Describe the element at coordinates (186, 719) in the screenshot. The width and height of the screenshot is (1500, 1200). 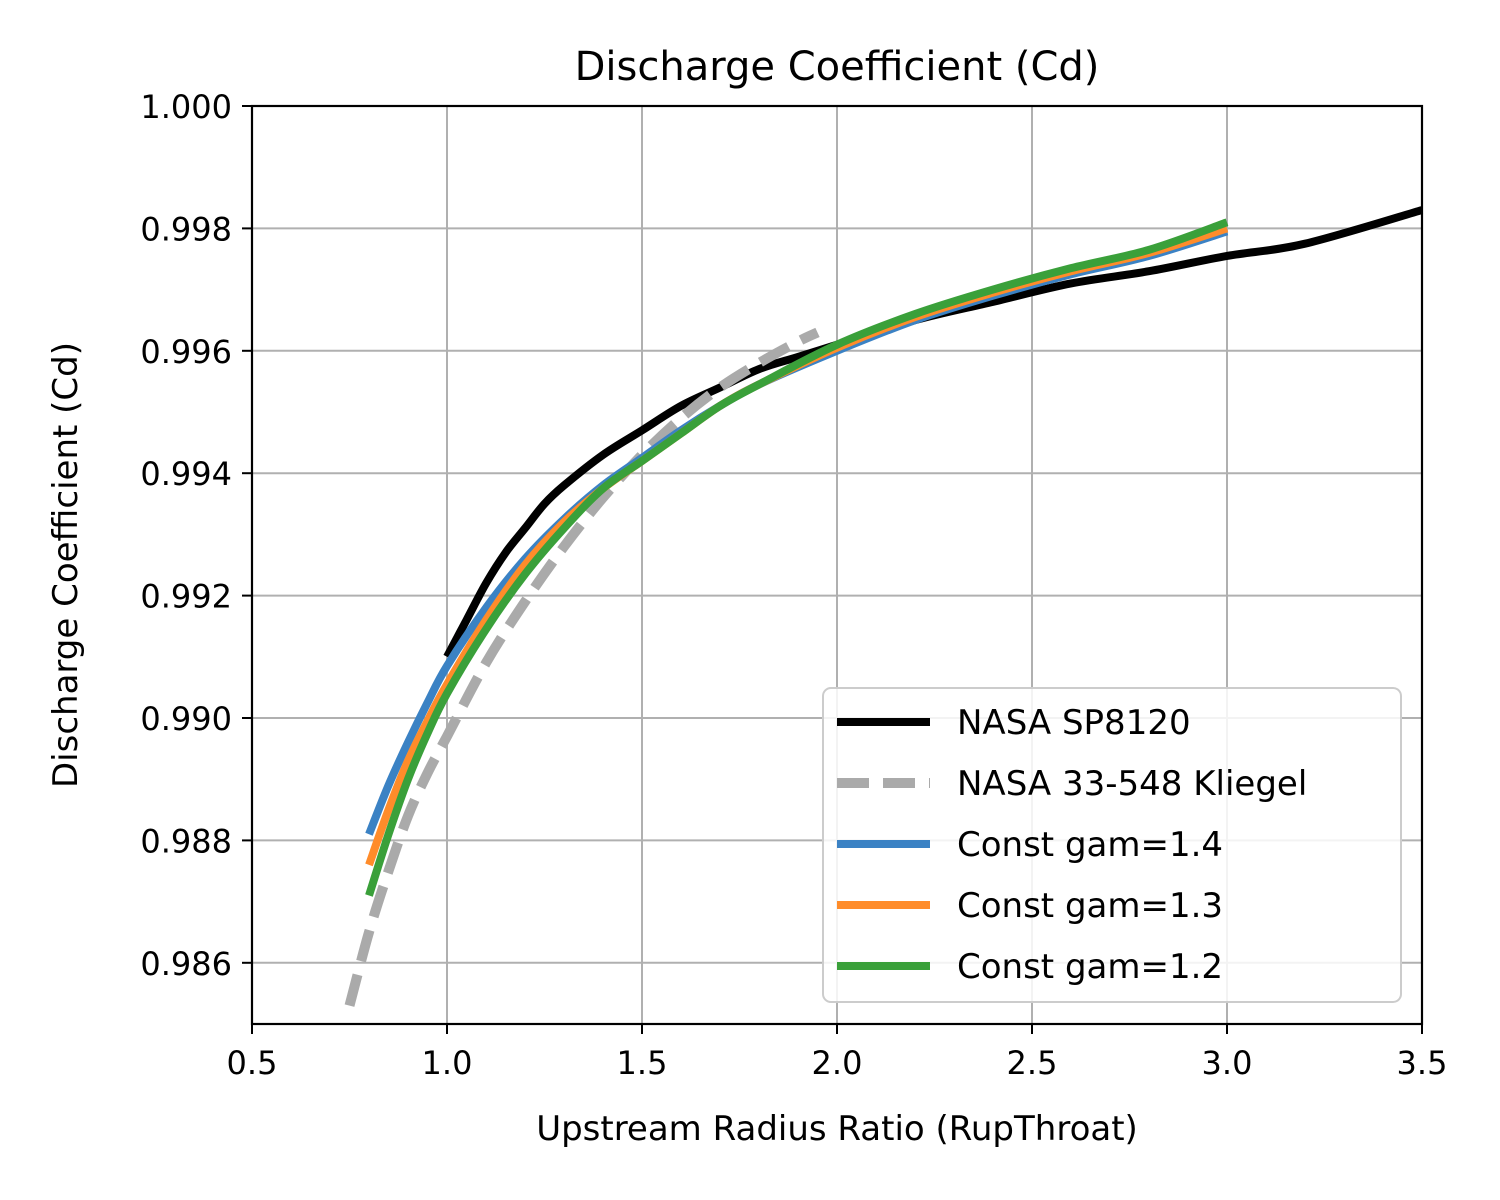
I see `y-tick-label: 0.990` at that location.